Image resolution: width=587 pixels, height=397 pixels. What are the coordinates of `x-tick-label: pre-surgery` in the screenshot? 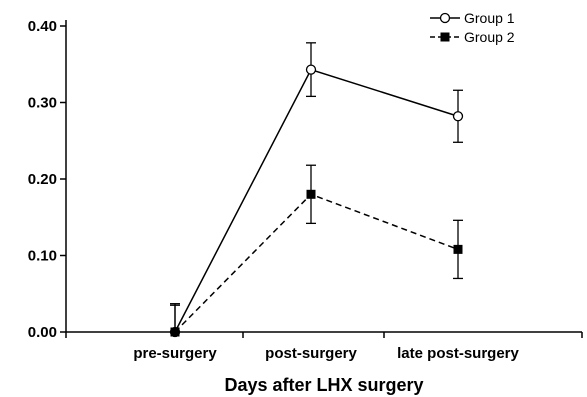 It's located at (175, 353).